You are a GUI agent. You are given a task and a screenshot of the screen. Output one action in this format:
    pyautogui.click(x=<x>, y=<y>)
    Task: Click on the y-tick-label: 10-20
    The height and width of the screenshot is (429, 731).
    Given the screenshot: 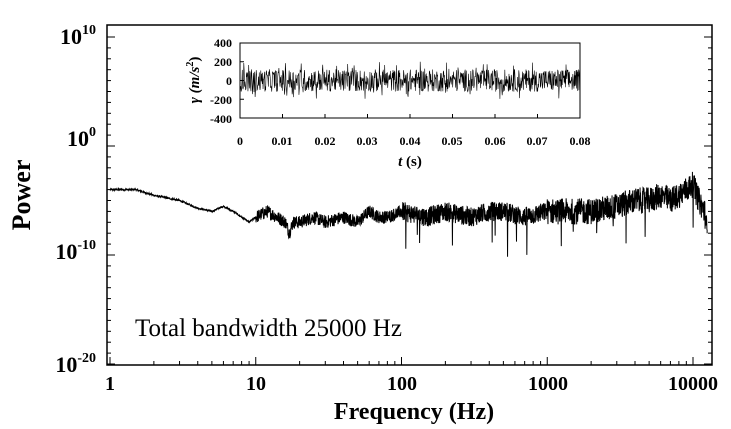 What is the action you would take?
    pyautogui.click(x=75, y=364)
    